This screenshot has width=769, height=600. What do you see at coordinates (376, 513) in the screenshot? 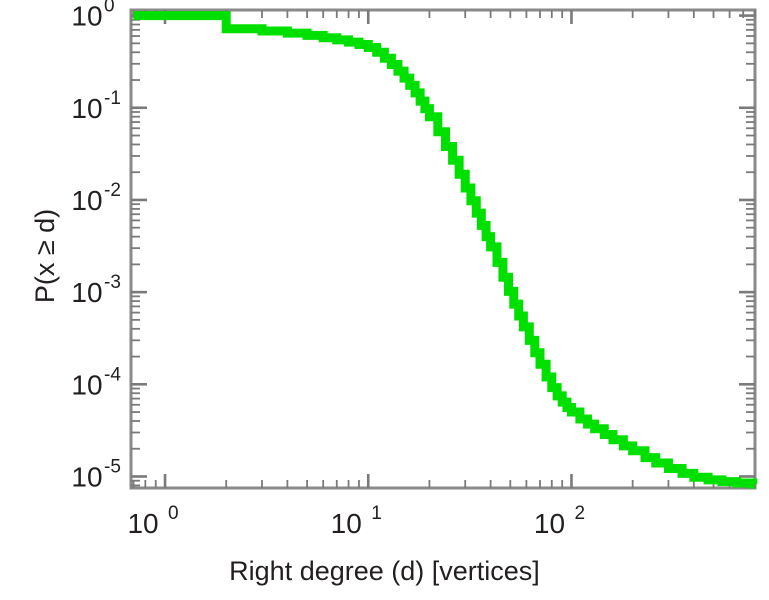
I see `svg-text: 1` at bounding box center [376, 513].